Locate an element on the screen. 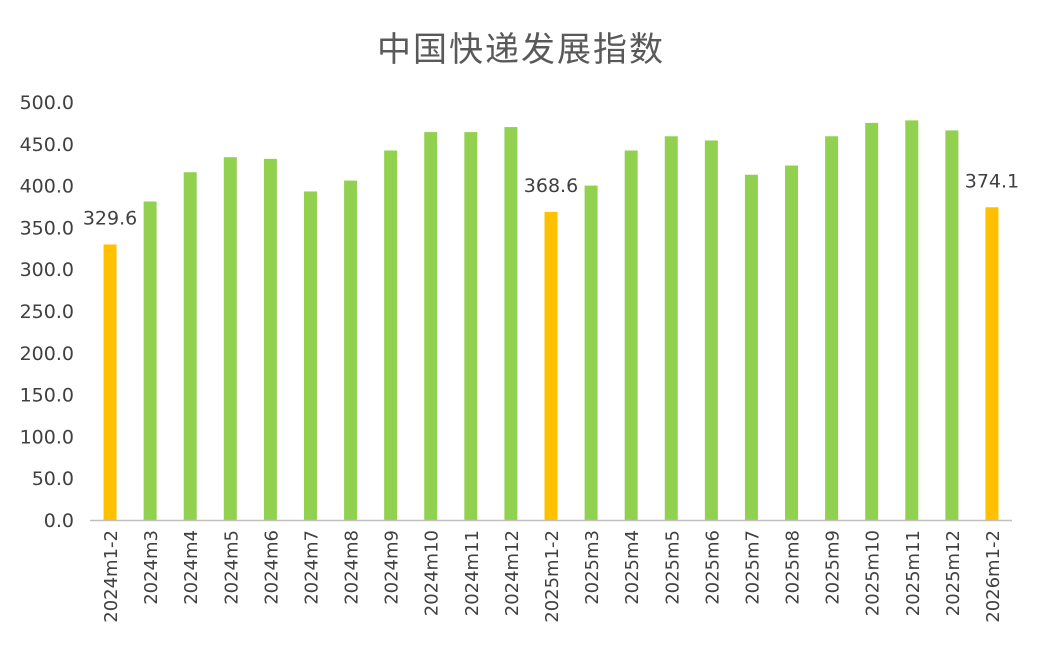  x-tick-label: 2025m5 is located at coordinates (672, 567).